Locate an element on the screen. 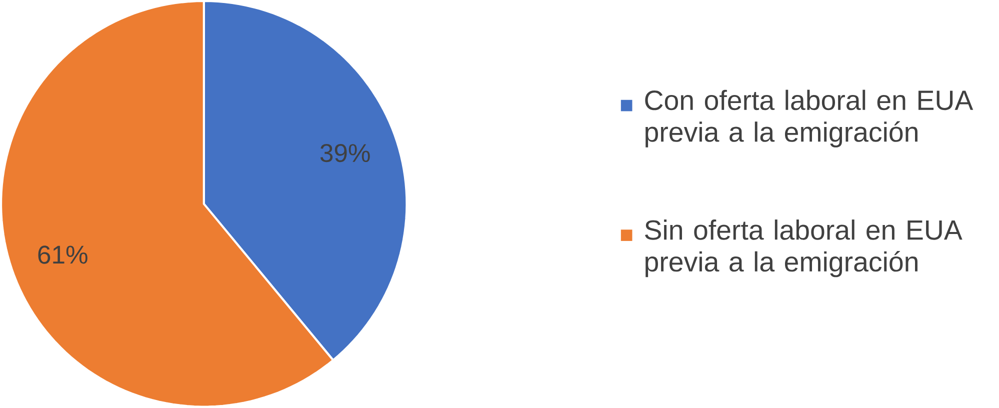 The height and width of the screenshot is (408, 999). data-label: 61% is located at coordinates (63, 255).